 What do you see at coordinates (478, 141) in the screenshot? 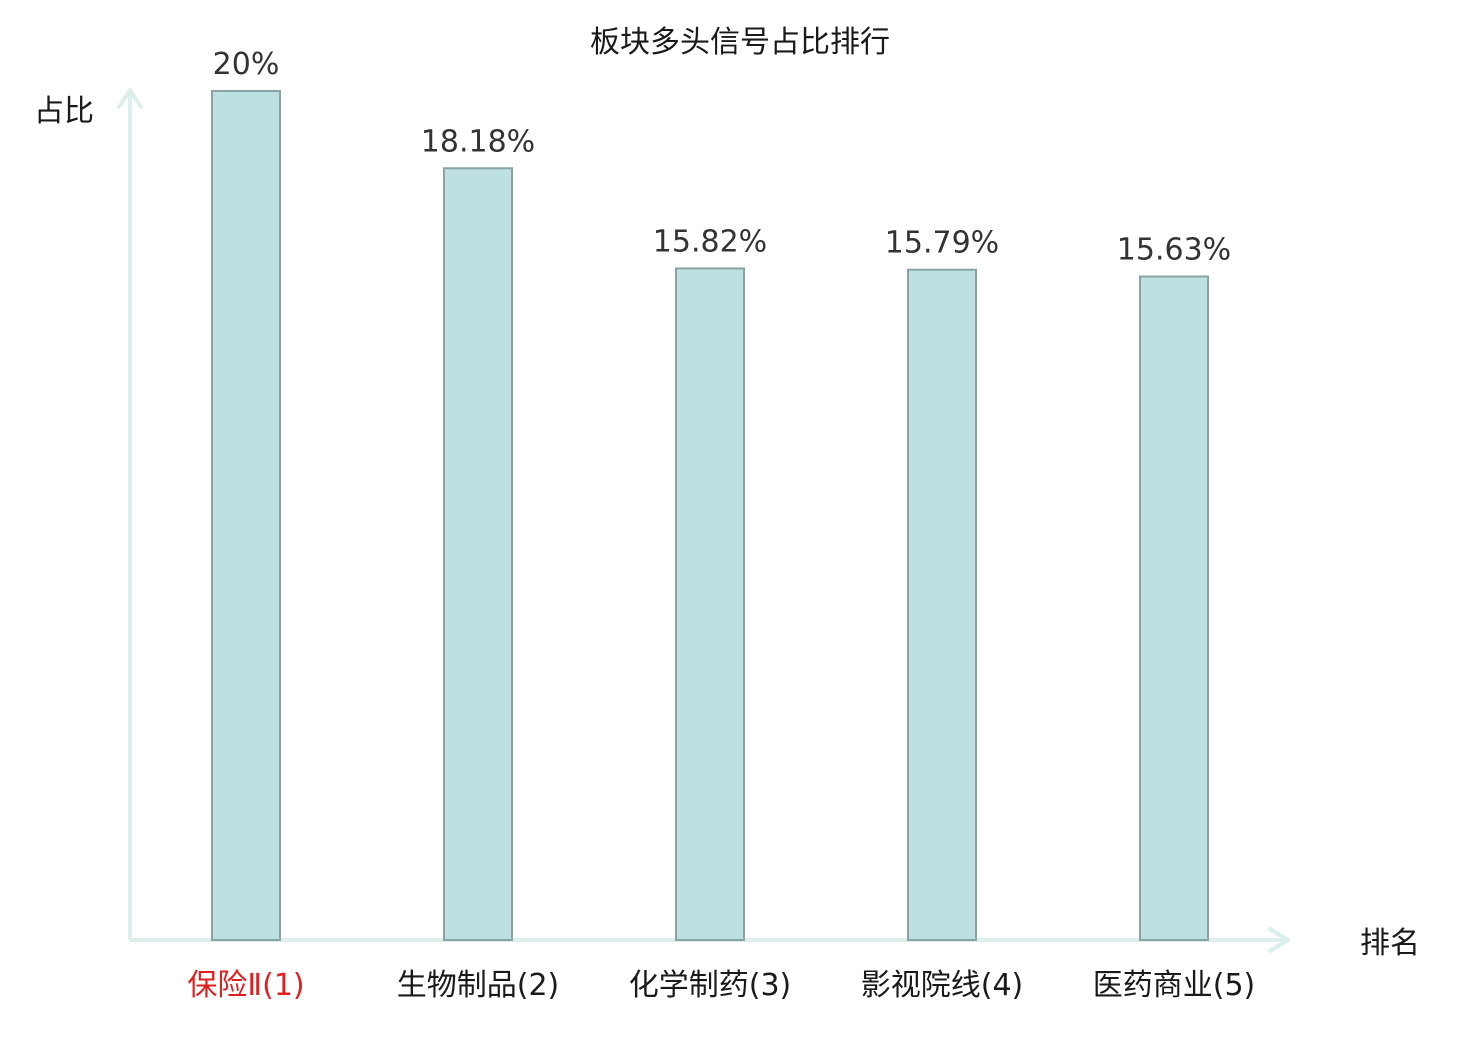
I see `bar-value-label: 18.18%` at bounding box center [478, 141].